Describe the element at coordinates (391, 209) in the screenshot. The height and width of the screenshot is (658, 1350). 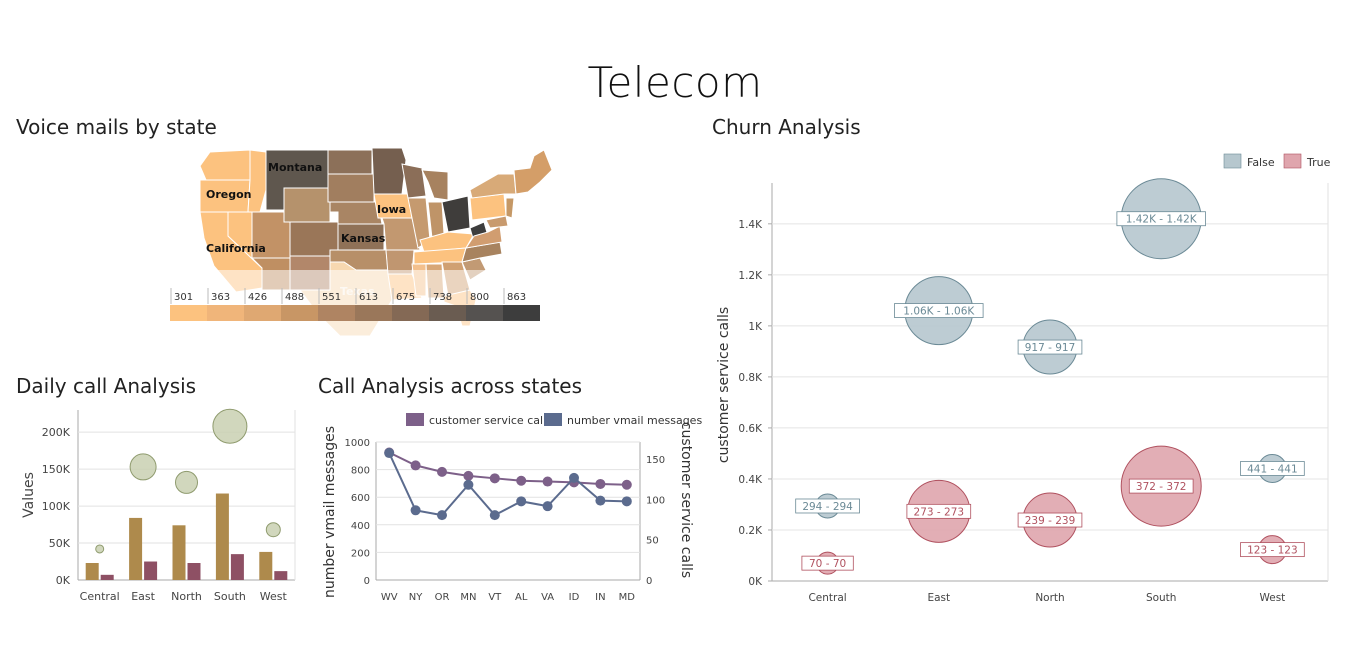
I see `map-label-iowa: Iowa` at that location.